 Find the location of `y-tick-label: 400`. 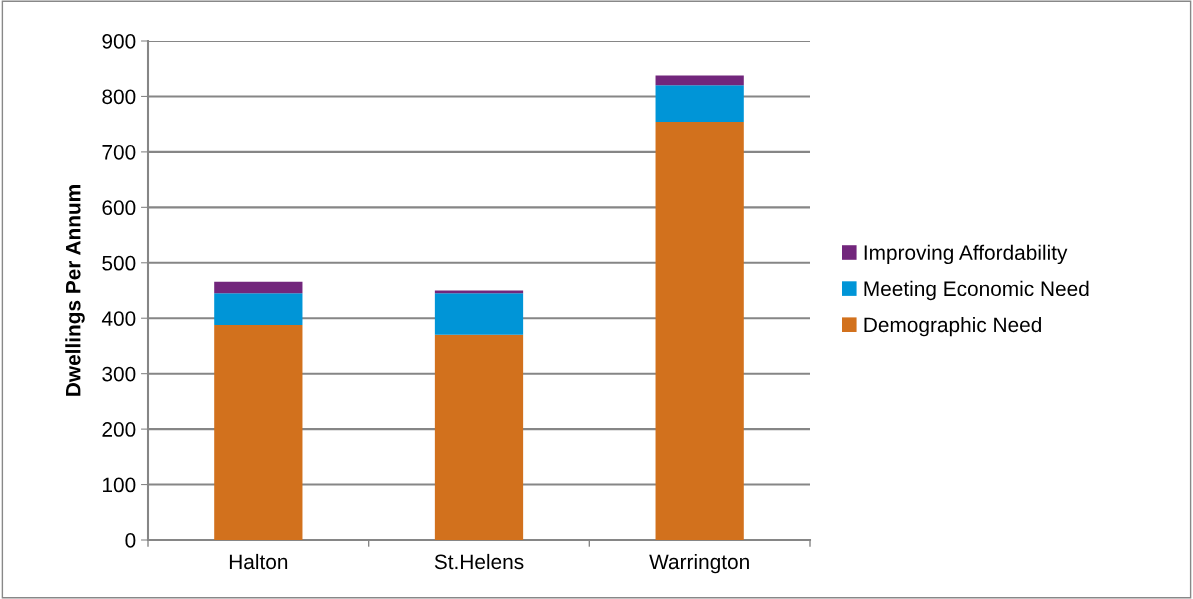

y-tick-label: 400 is located at coordinates (118, 318).